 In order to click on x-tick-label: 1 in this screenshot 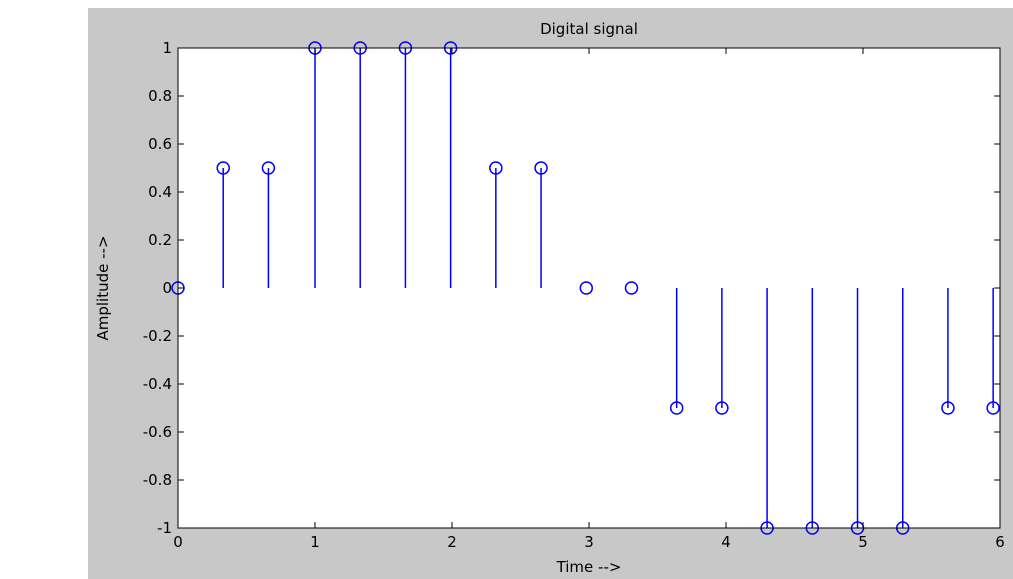, I will do `click(315, 542)`.